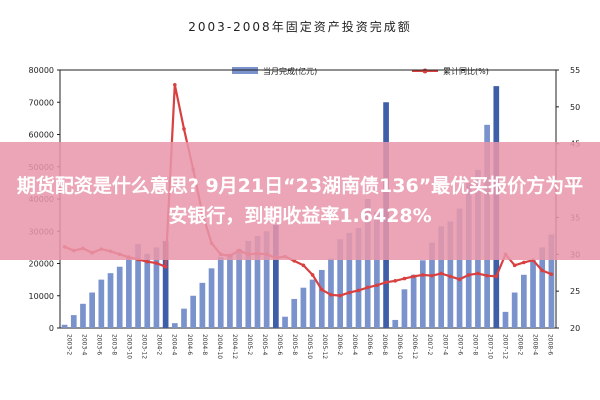  I want to click on x-tick-label: 2008-6, so click(550, 344).